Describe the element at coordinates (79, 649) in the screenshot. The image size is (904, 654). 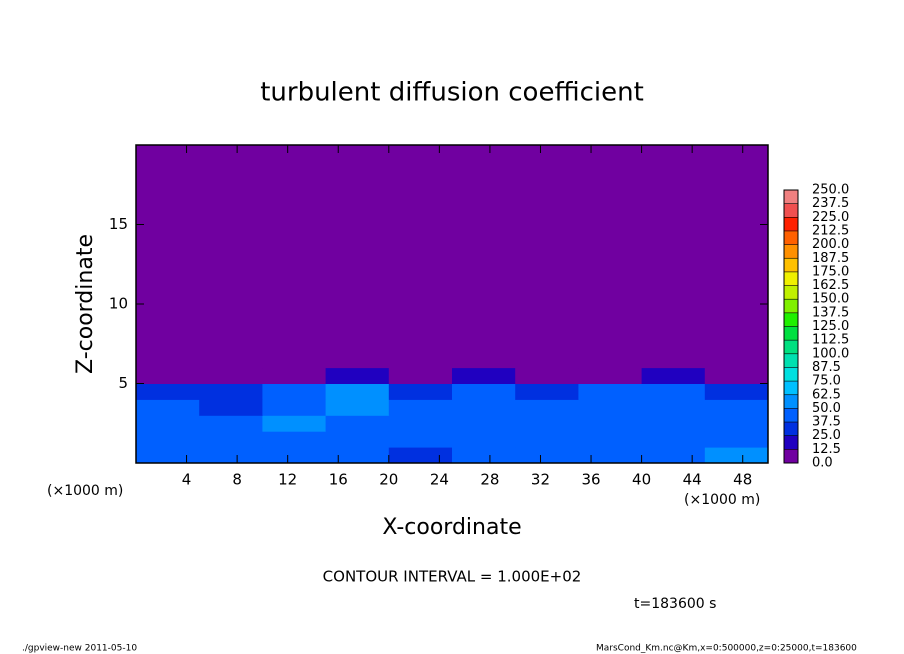
I see `footer-left: ./gpview-new 2011-05-10` at that location.